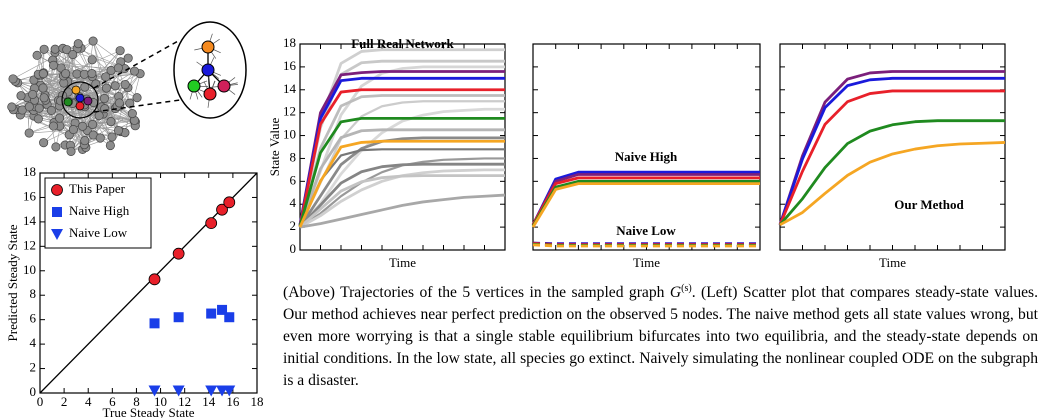 The image size is (1045, 418). Describe the element at coordinates (289, 42) in the screenshot. I see `y-tick-label: 18` at that location.